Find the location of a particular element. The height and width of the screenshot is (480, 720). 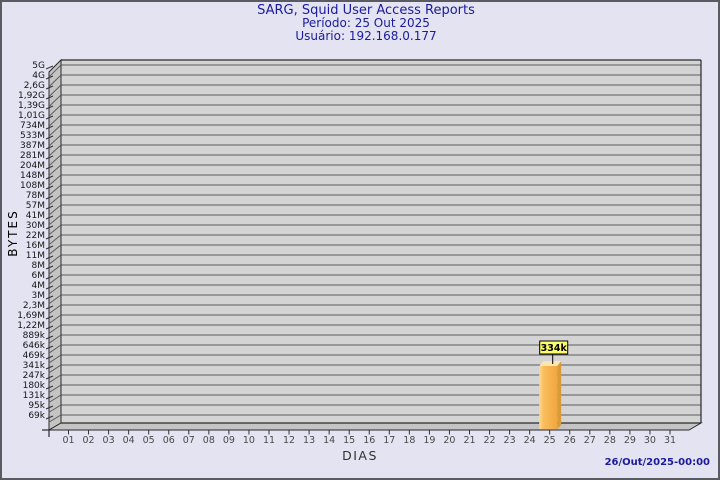

y-tick-label: 131k is located at coordinates (34, 396).